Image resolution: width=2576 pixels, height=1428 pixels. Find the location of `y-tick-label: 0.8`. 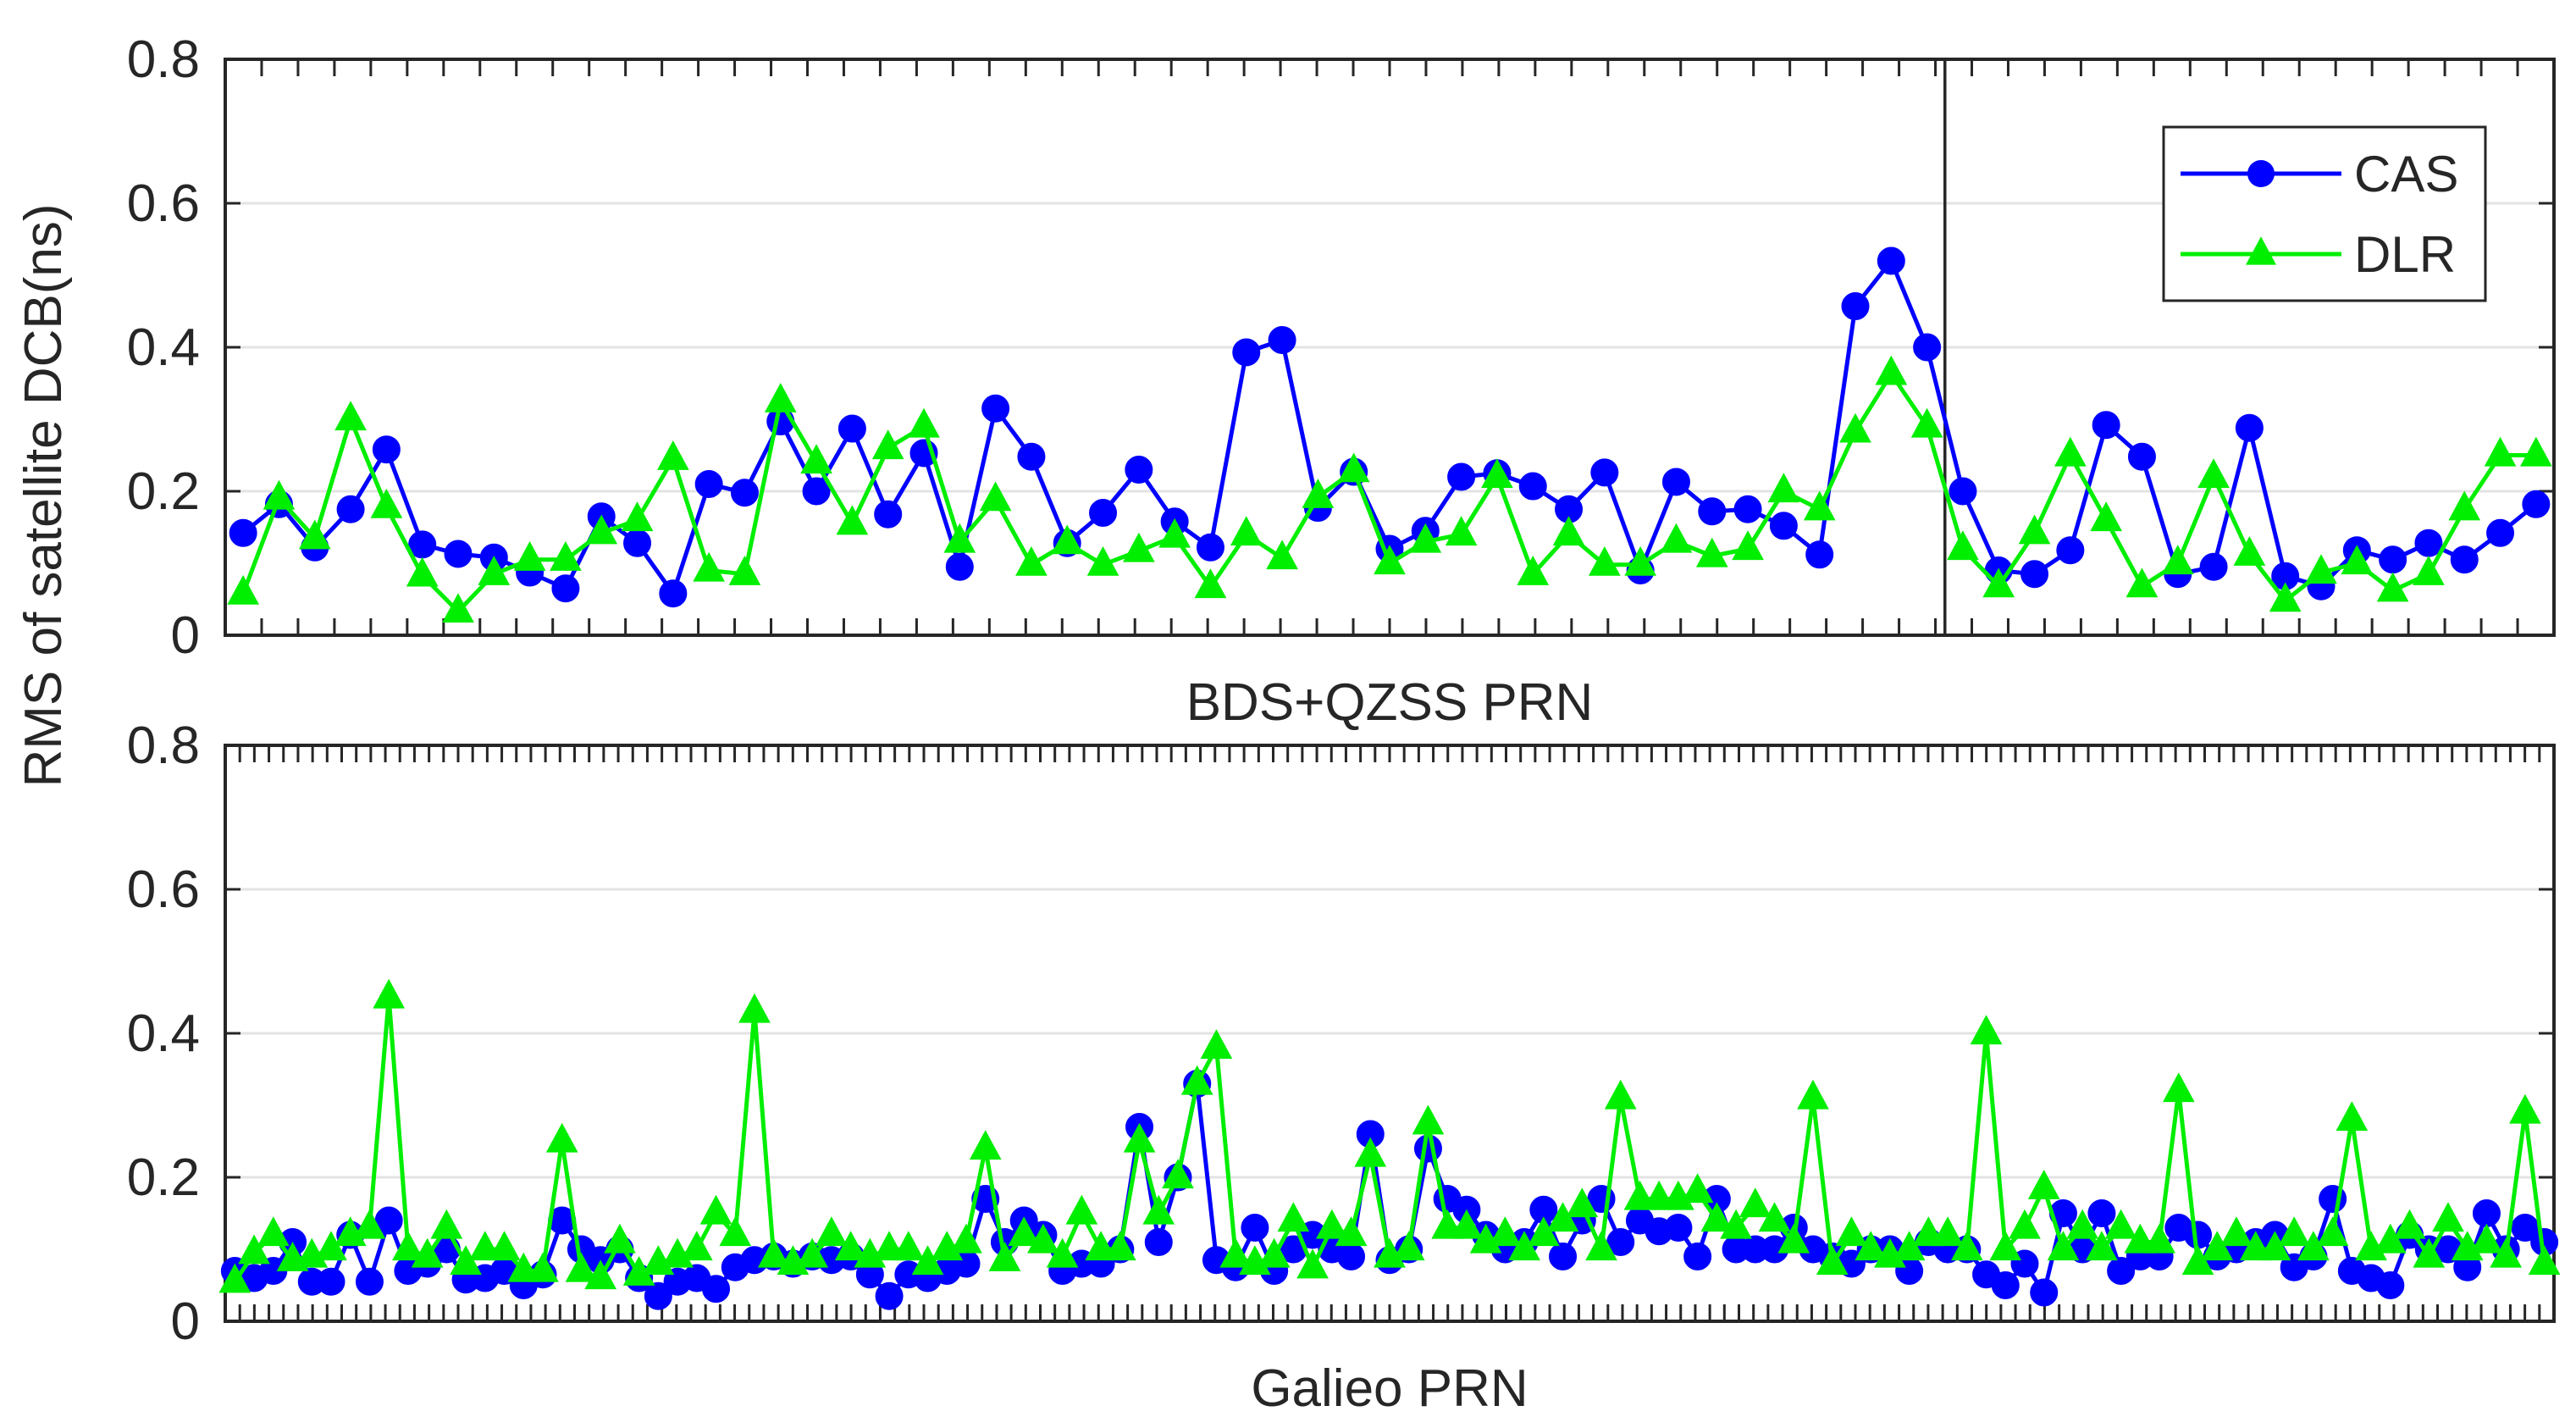

y-tick-label: 0.8 is located at coordinates (163, 59).